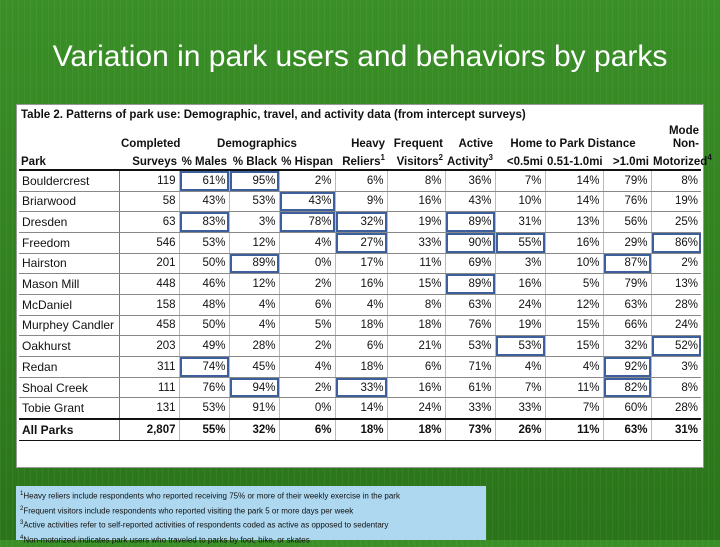 The width and height of the screenshot is (720, 547). Describe the element at coordinates (361, 202) in the screenshot. I see `cell-reliers: 9%` at that location.